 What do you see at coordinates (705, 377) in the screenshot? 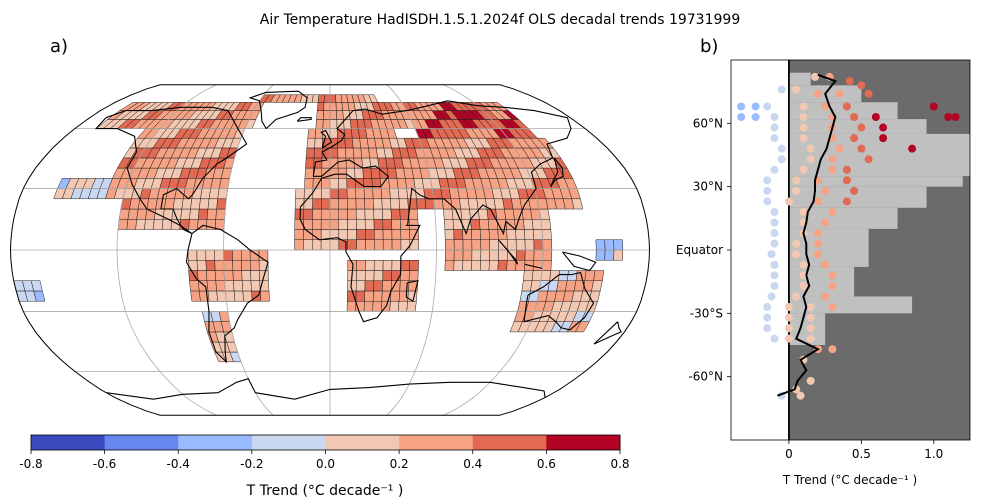
I see `zonal-y-tick-label: -60°N` at bounding box center [705, 377].